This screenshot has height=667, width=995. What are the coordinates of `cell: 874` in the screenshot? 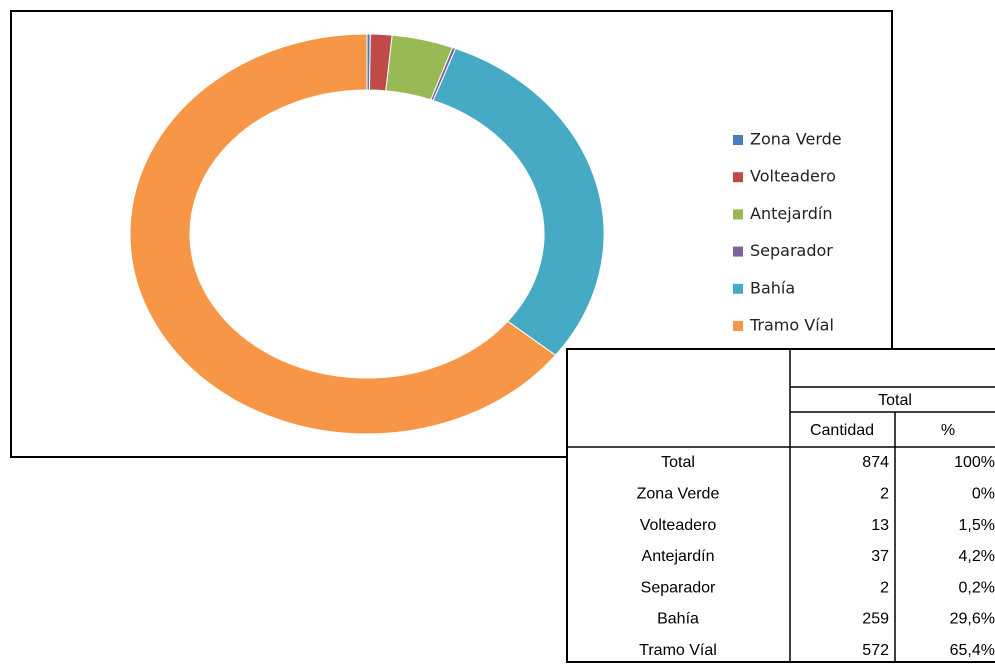 It's located at (875, 462).